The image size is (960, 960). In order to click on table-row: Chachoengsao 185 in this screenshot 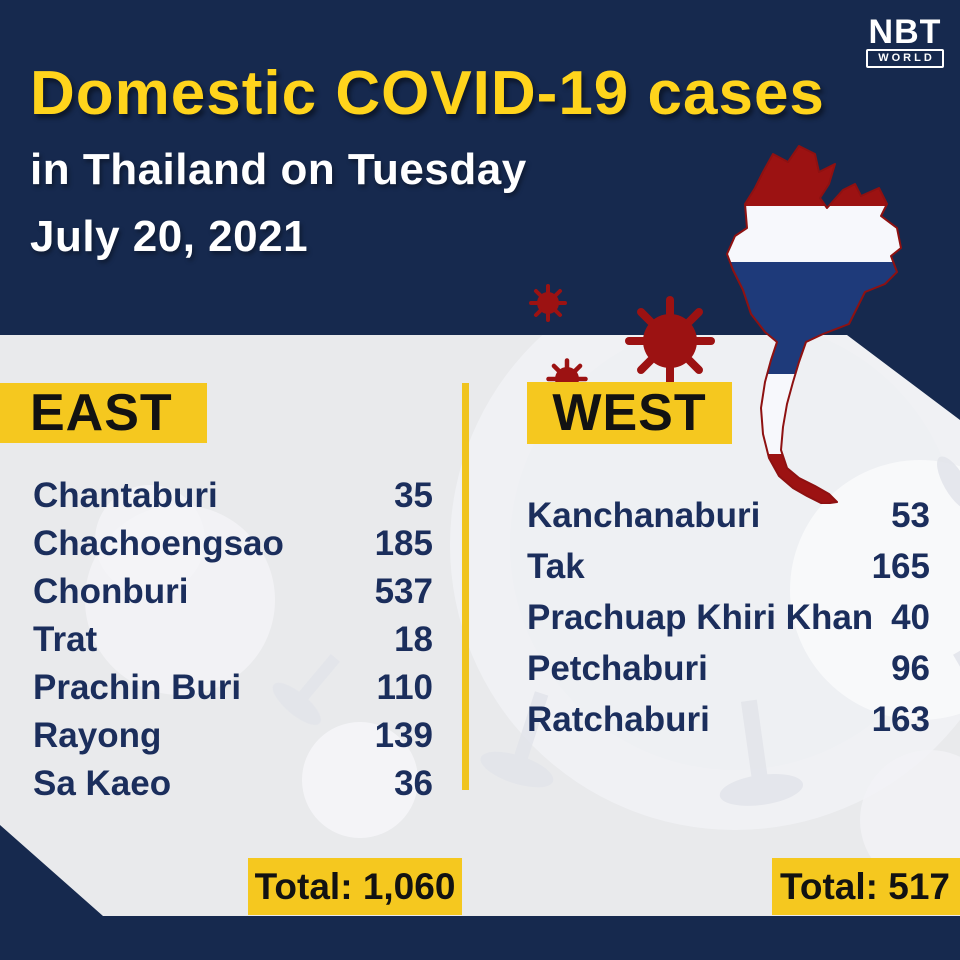, I will do `click(233, 544)`.